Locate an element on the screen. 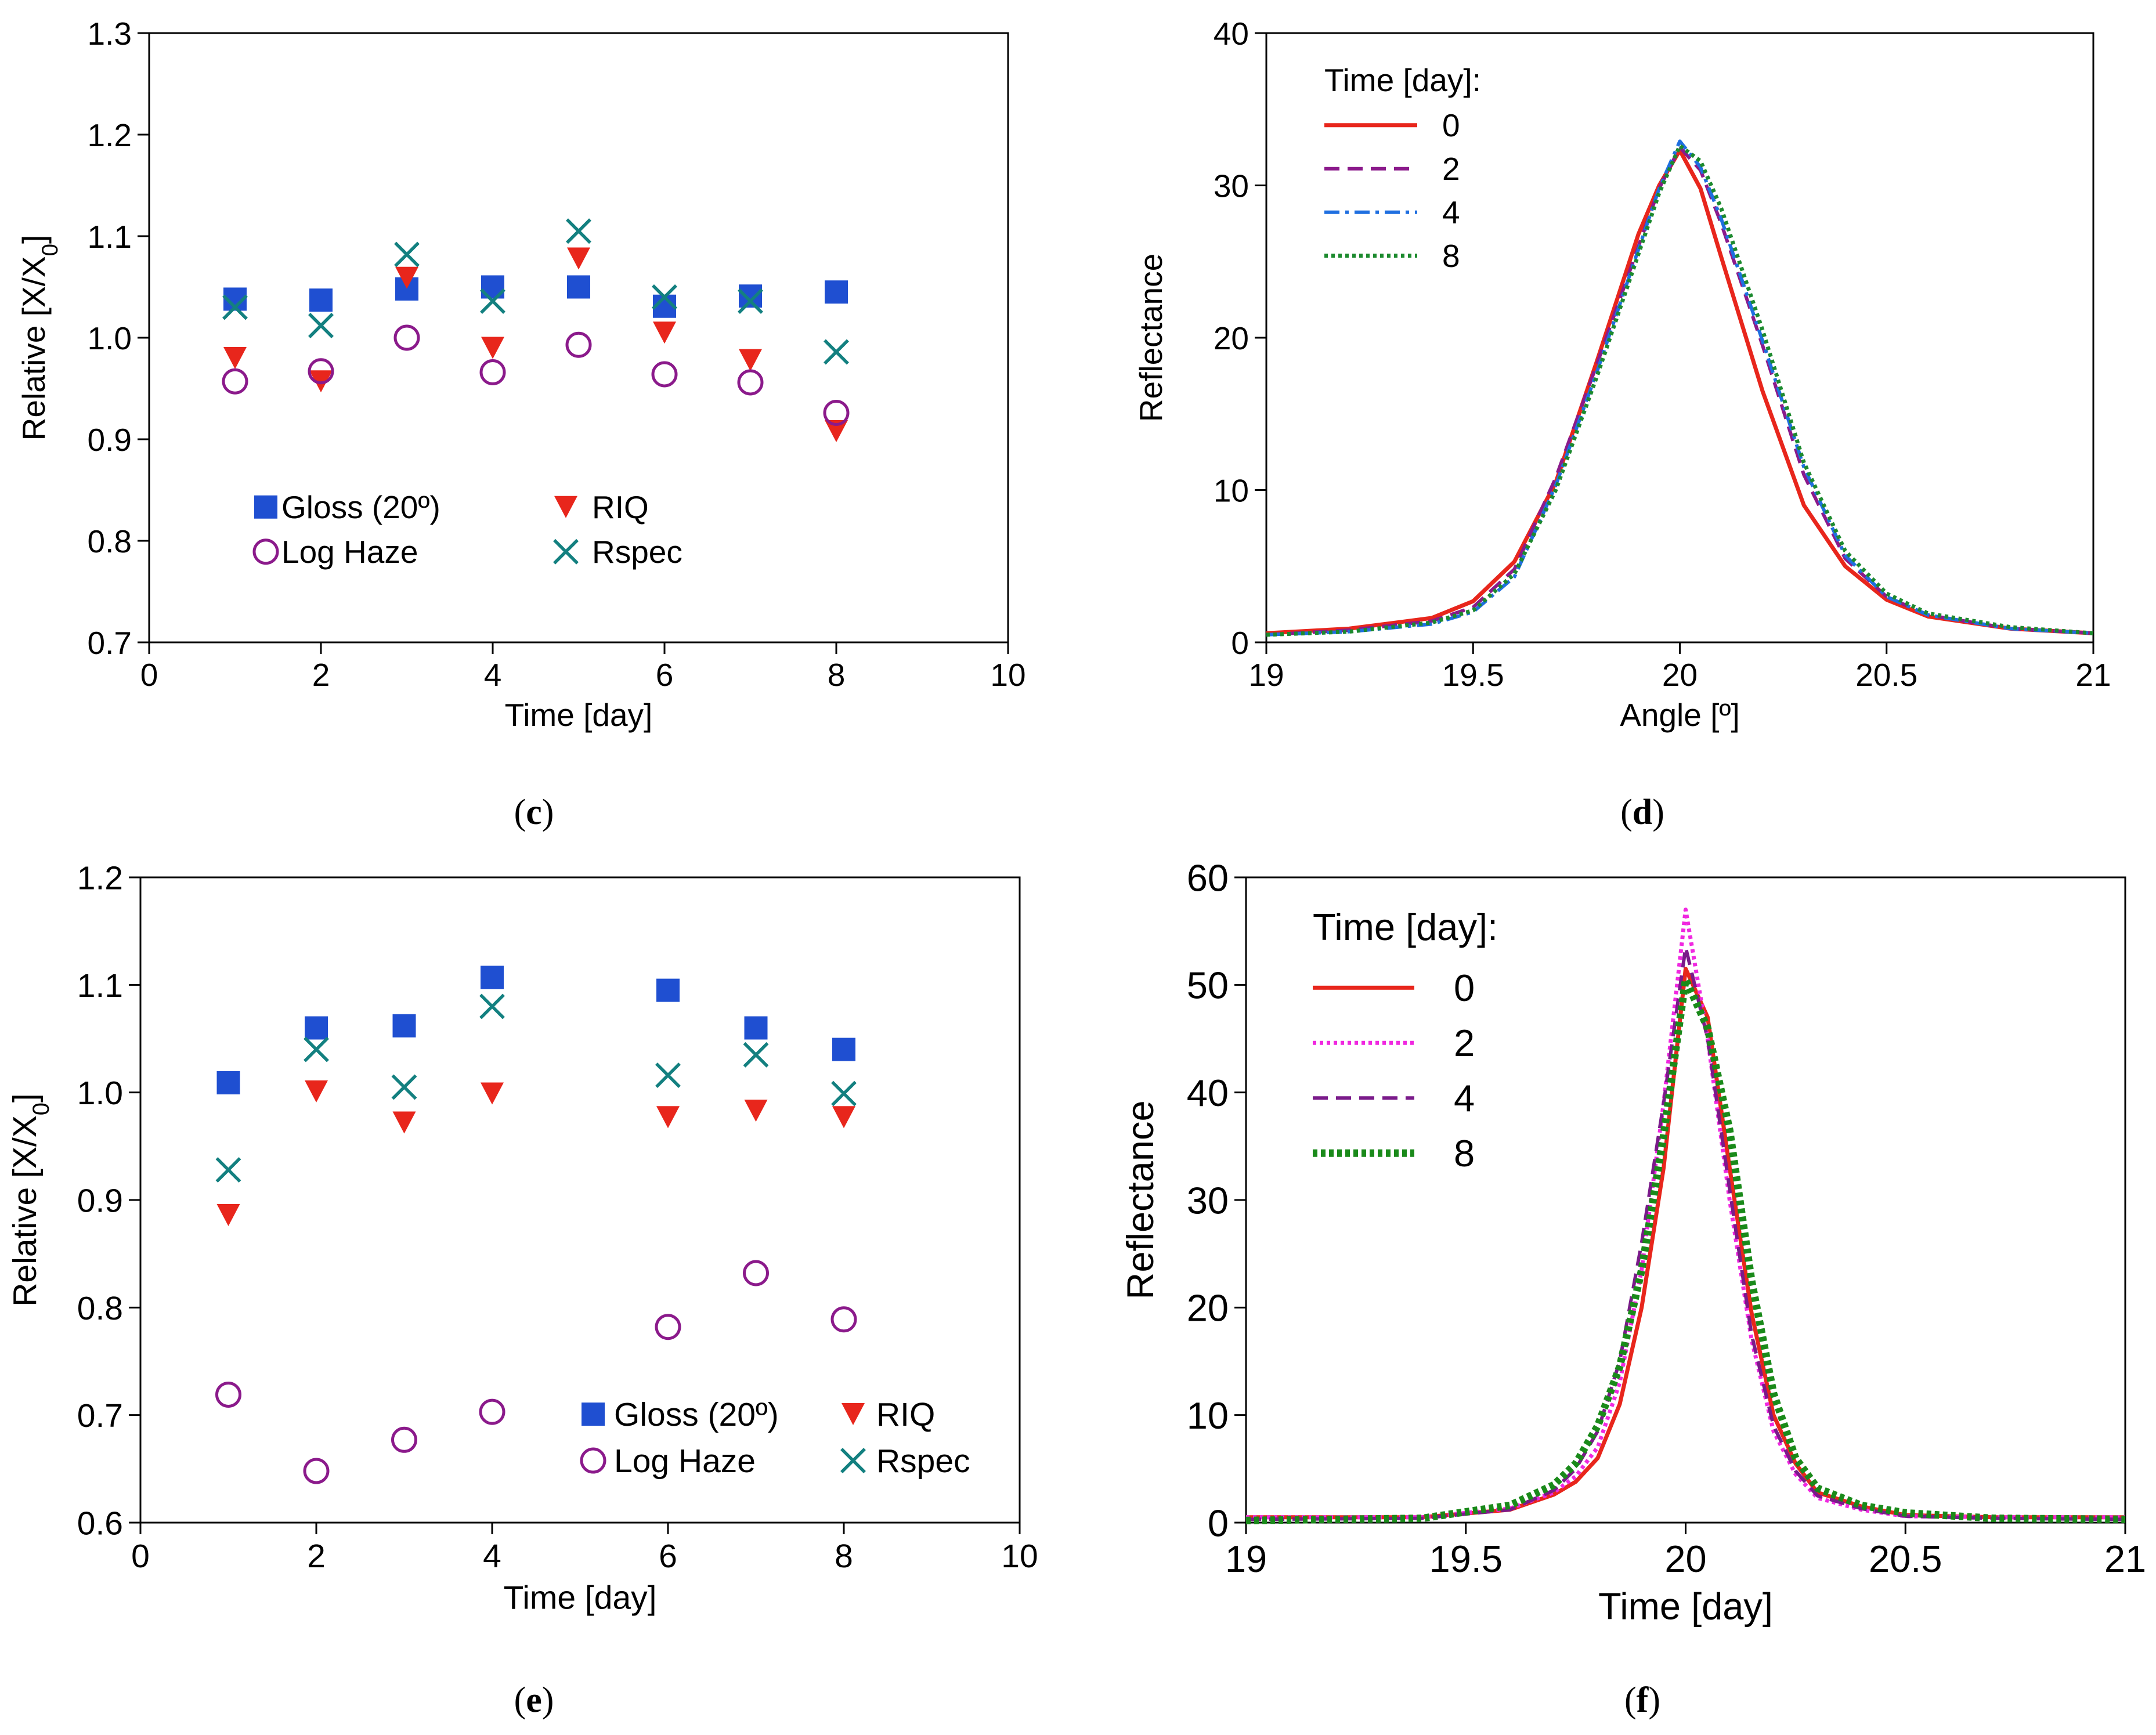  legend-label: 2 is located at coordinates (1451, 169).